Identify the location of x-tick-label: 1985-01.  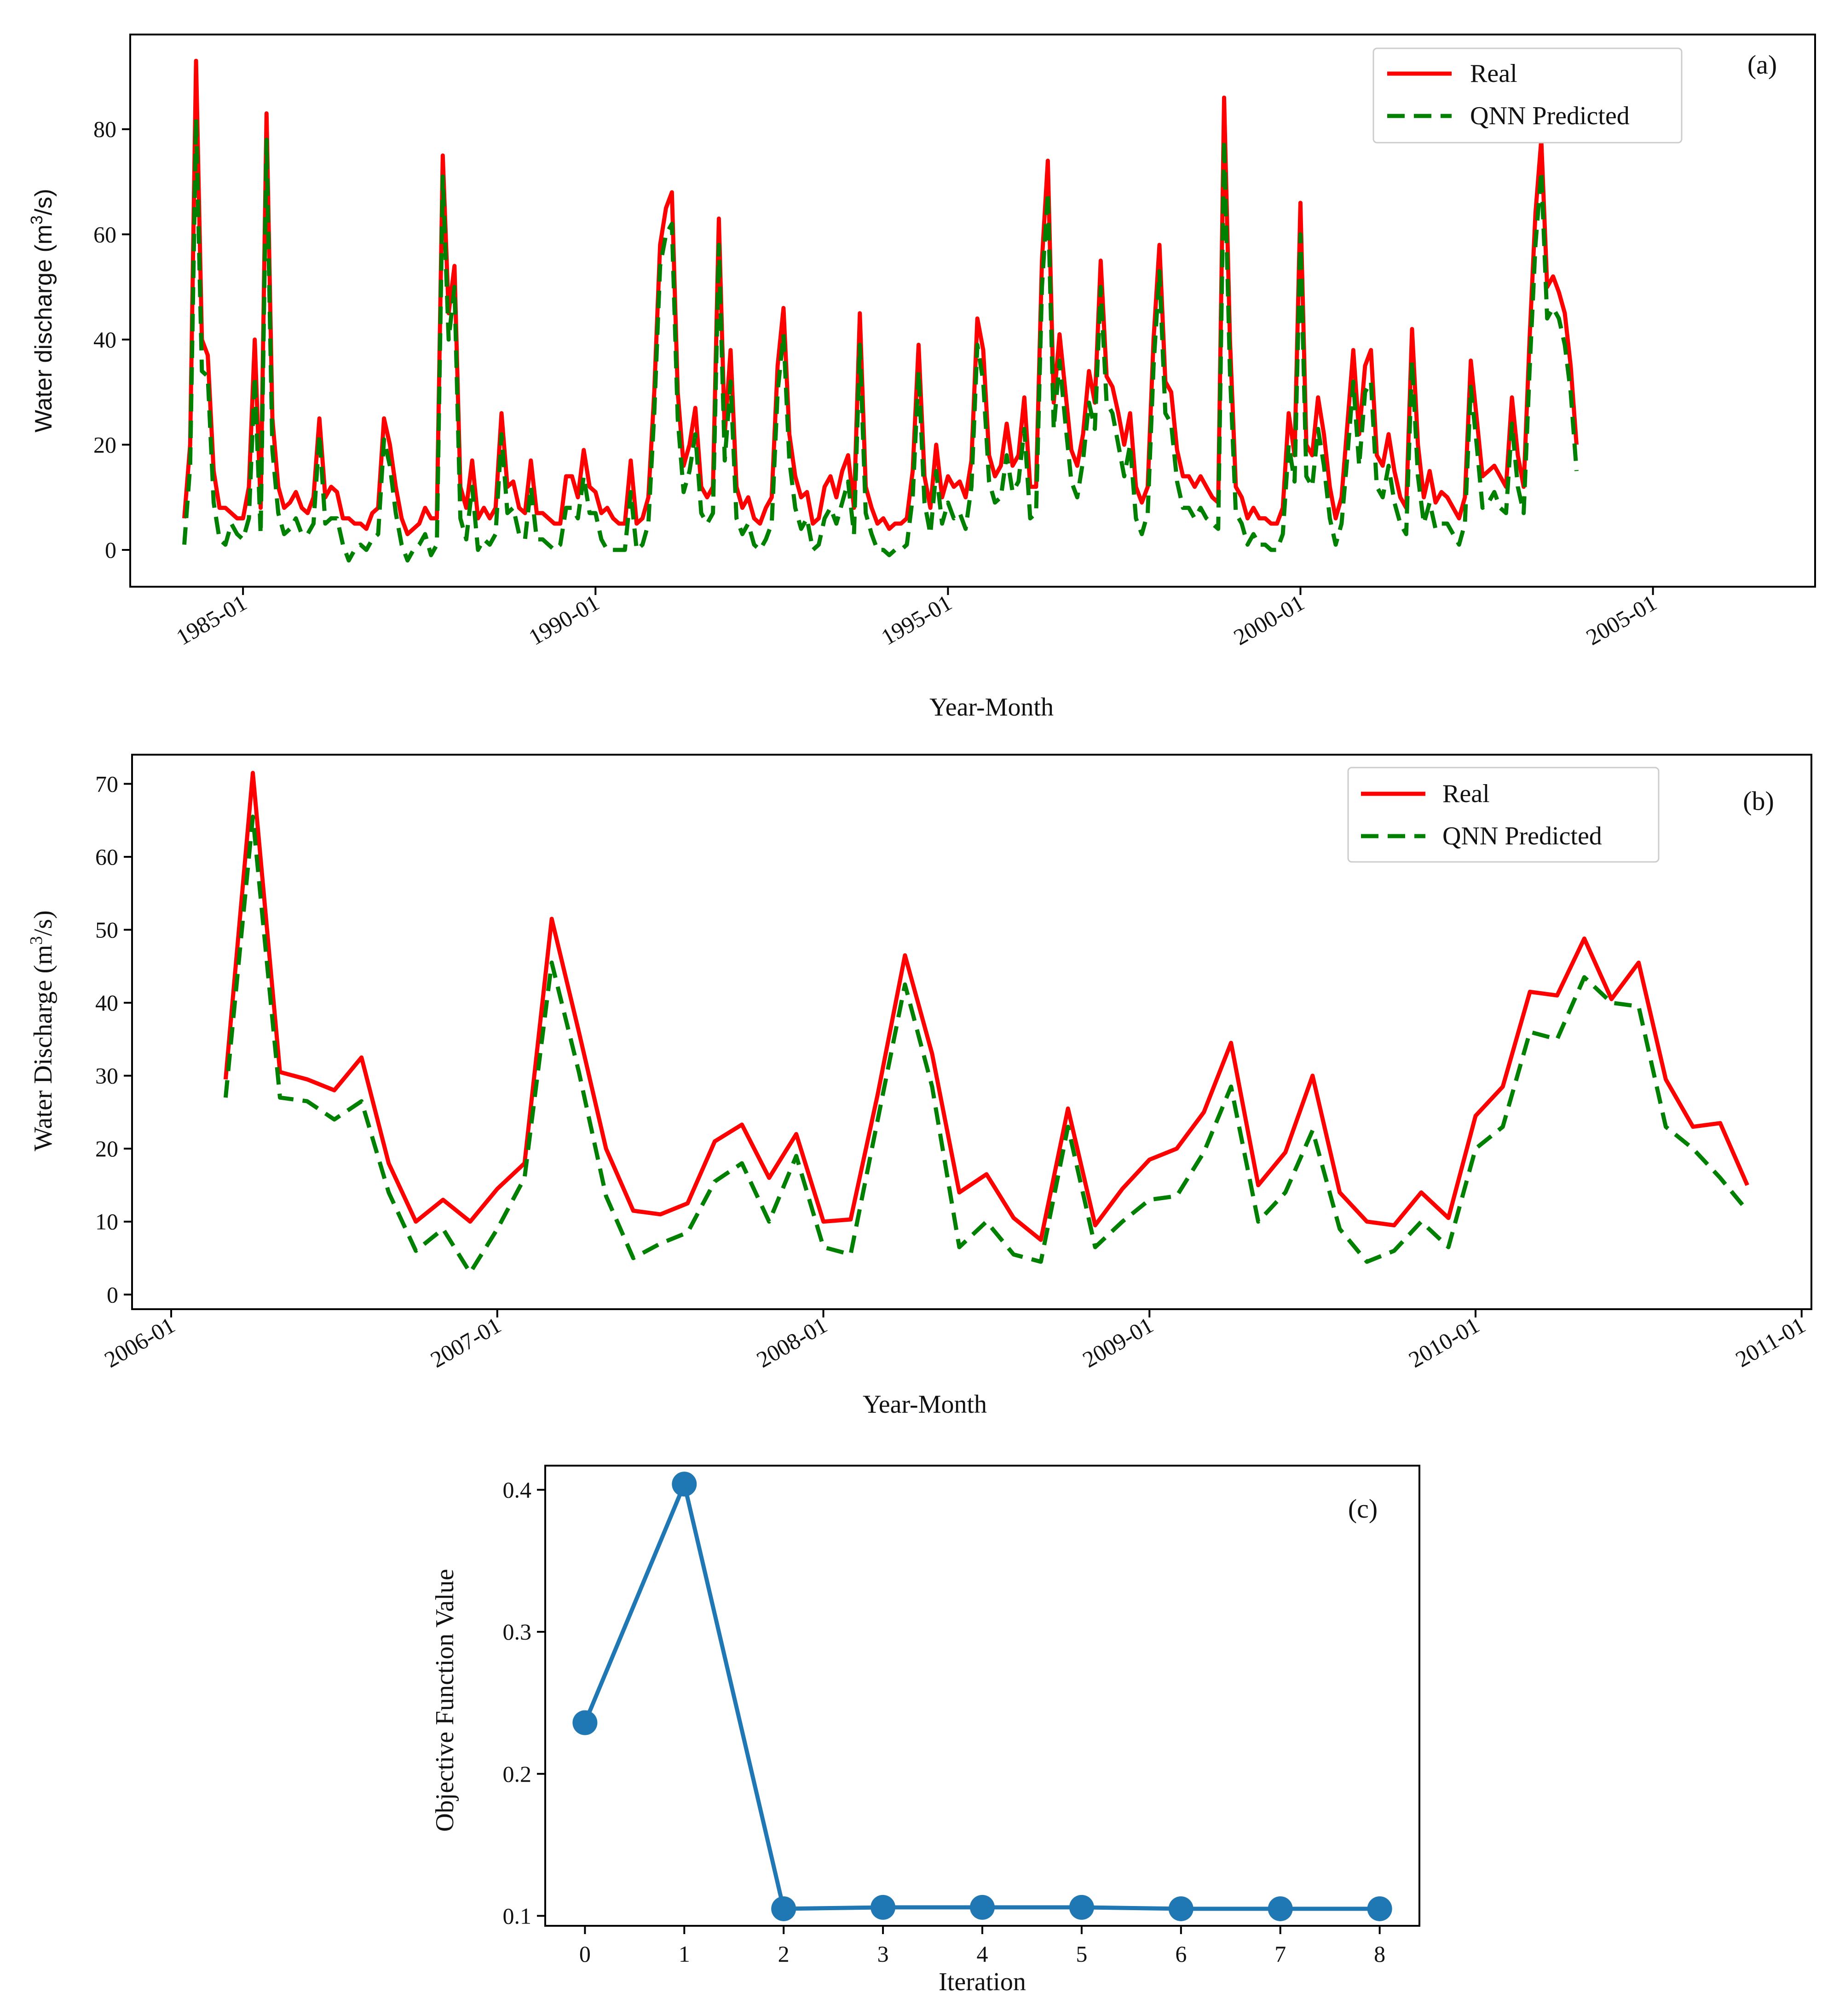
(211, 619).